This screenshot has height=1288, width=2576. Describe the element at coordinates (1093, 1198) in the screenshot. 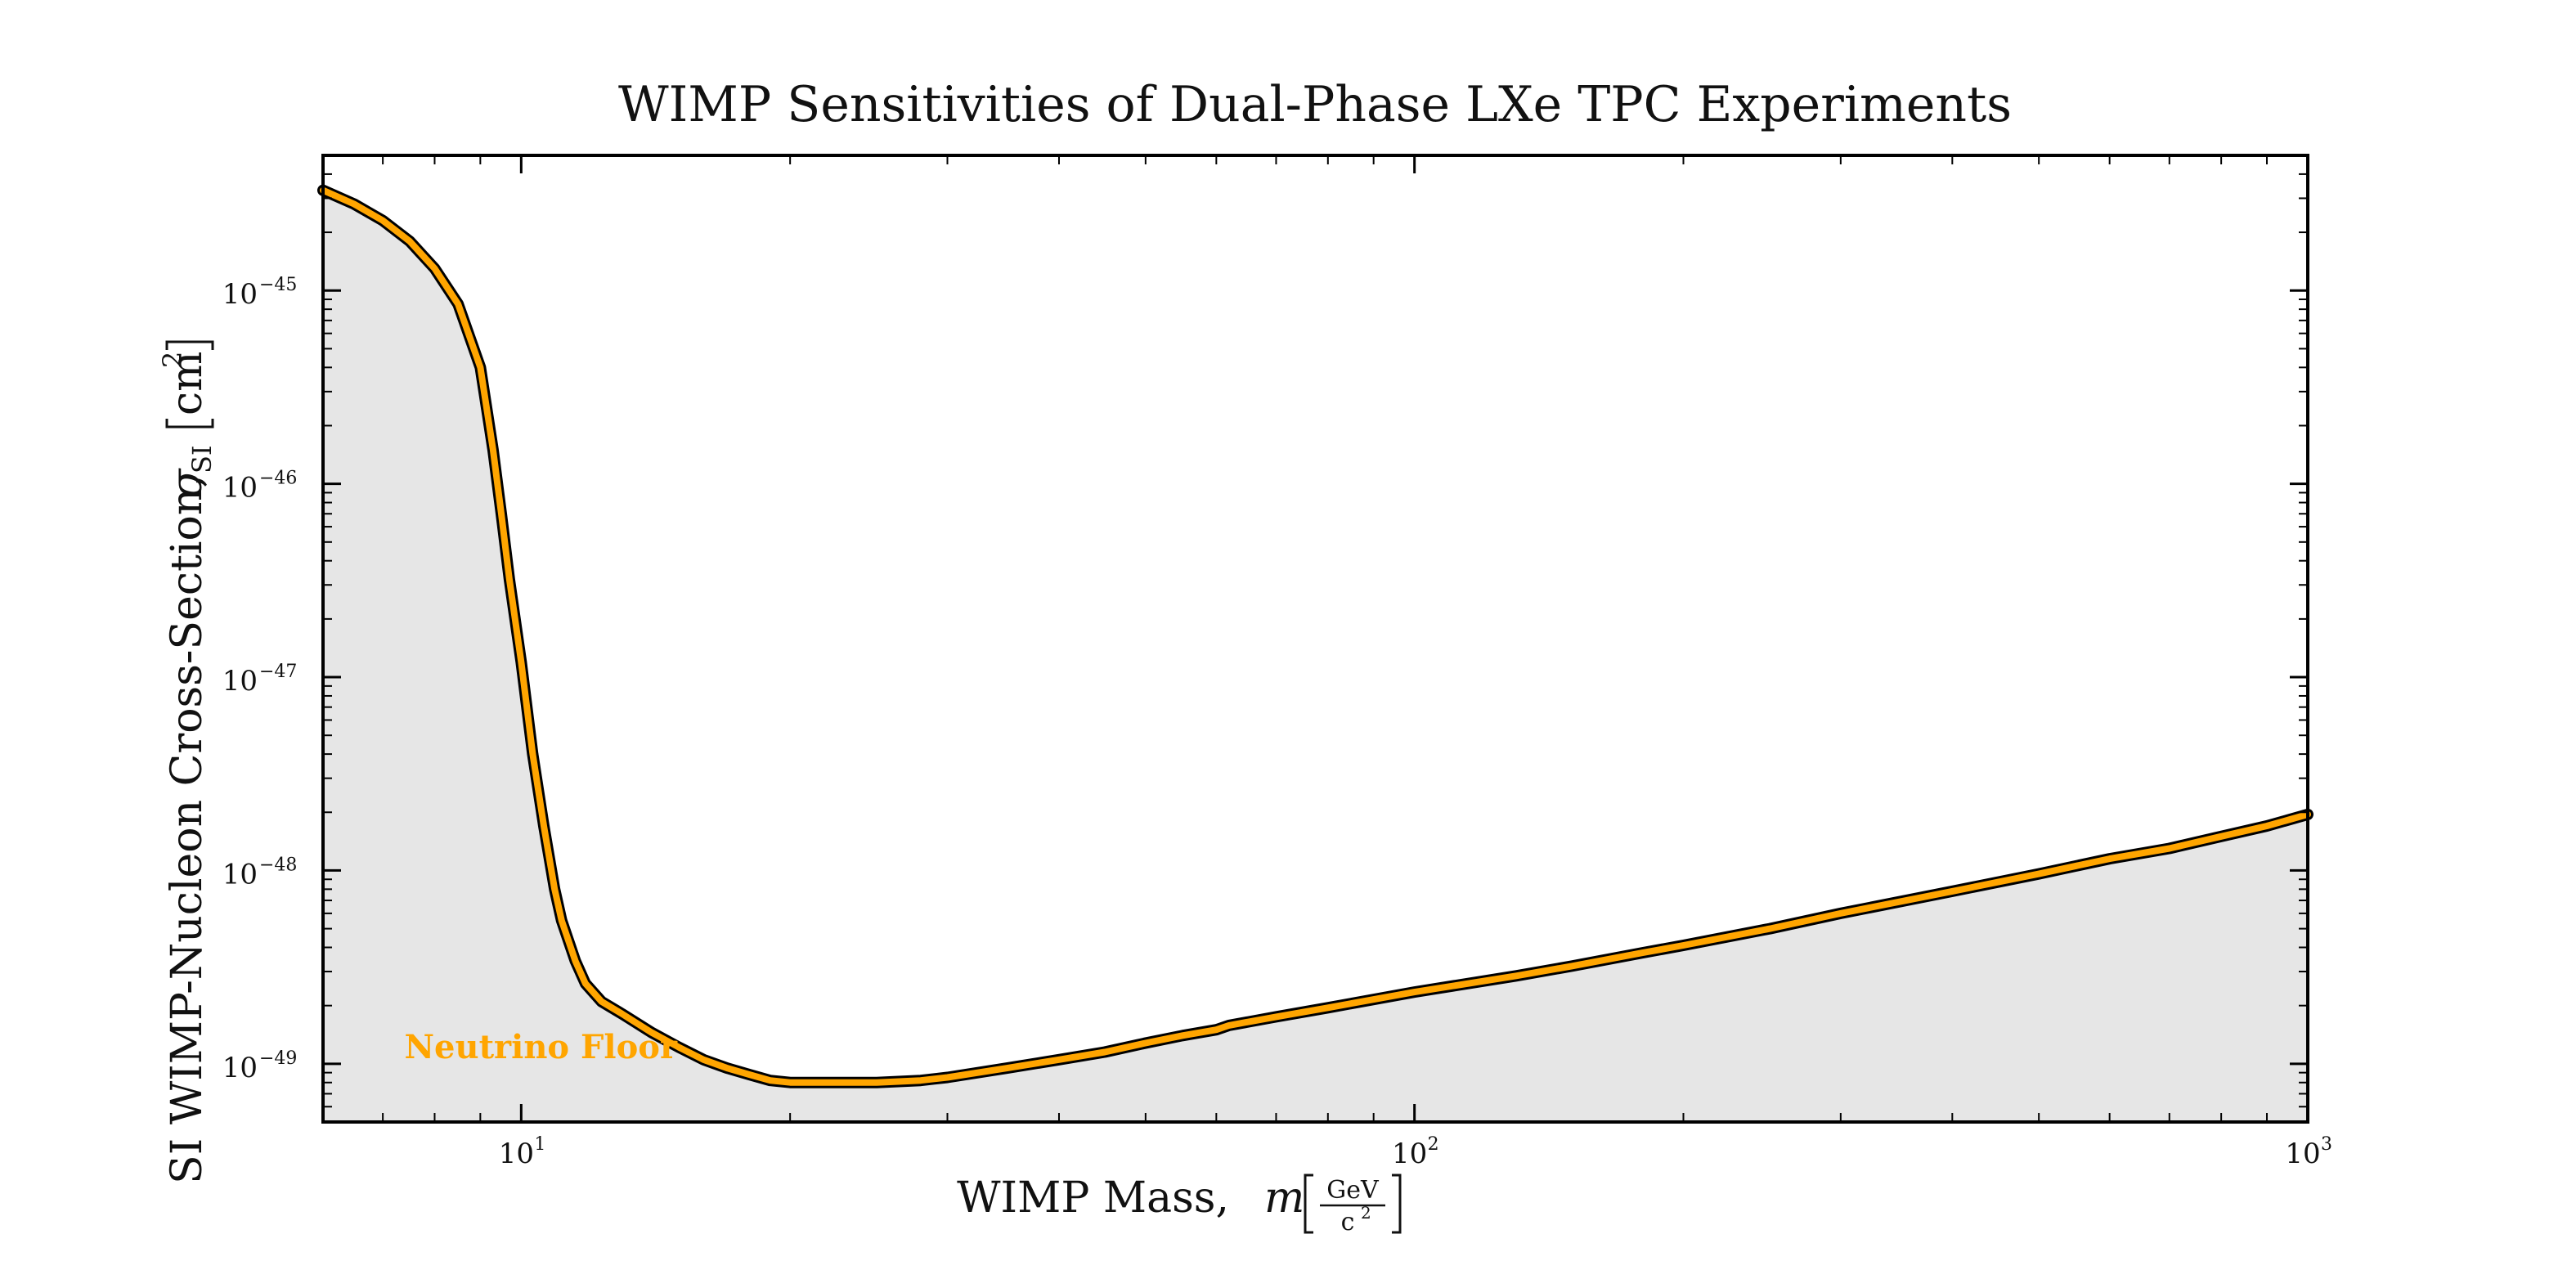

I see `x-axis-label-text: WIMP Mass,` at that location.